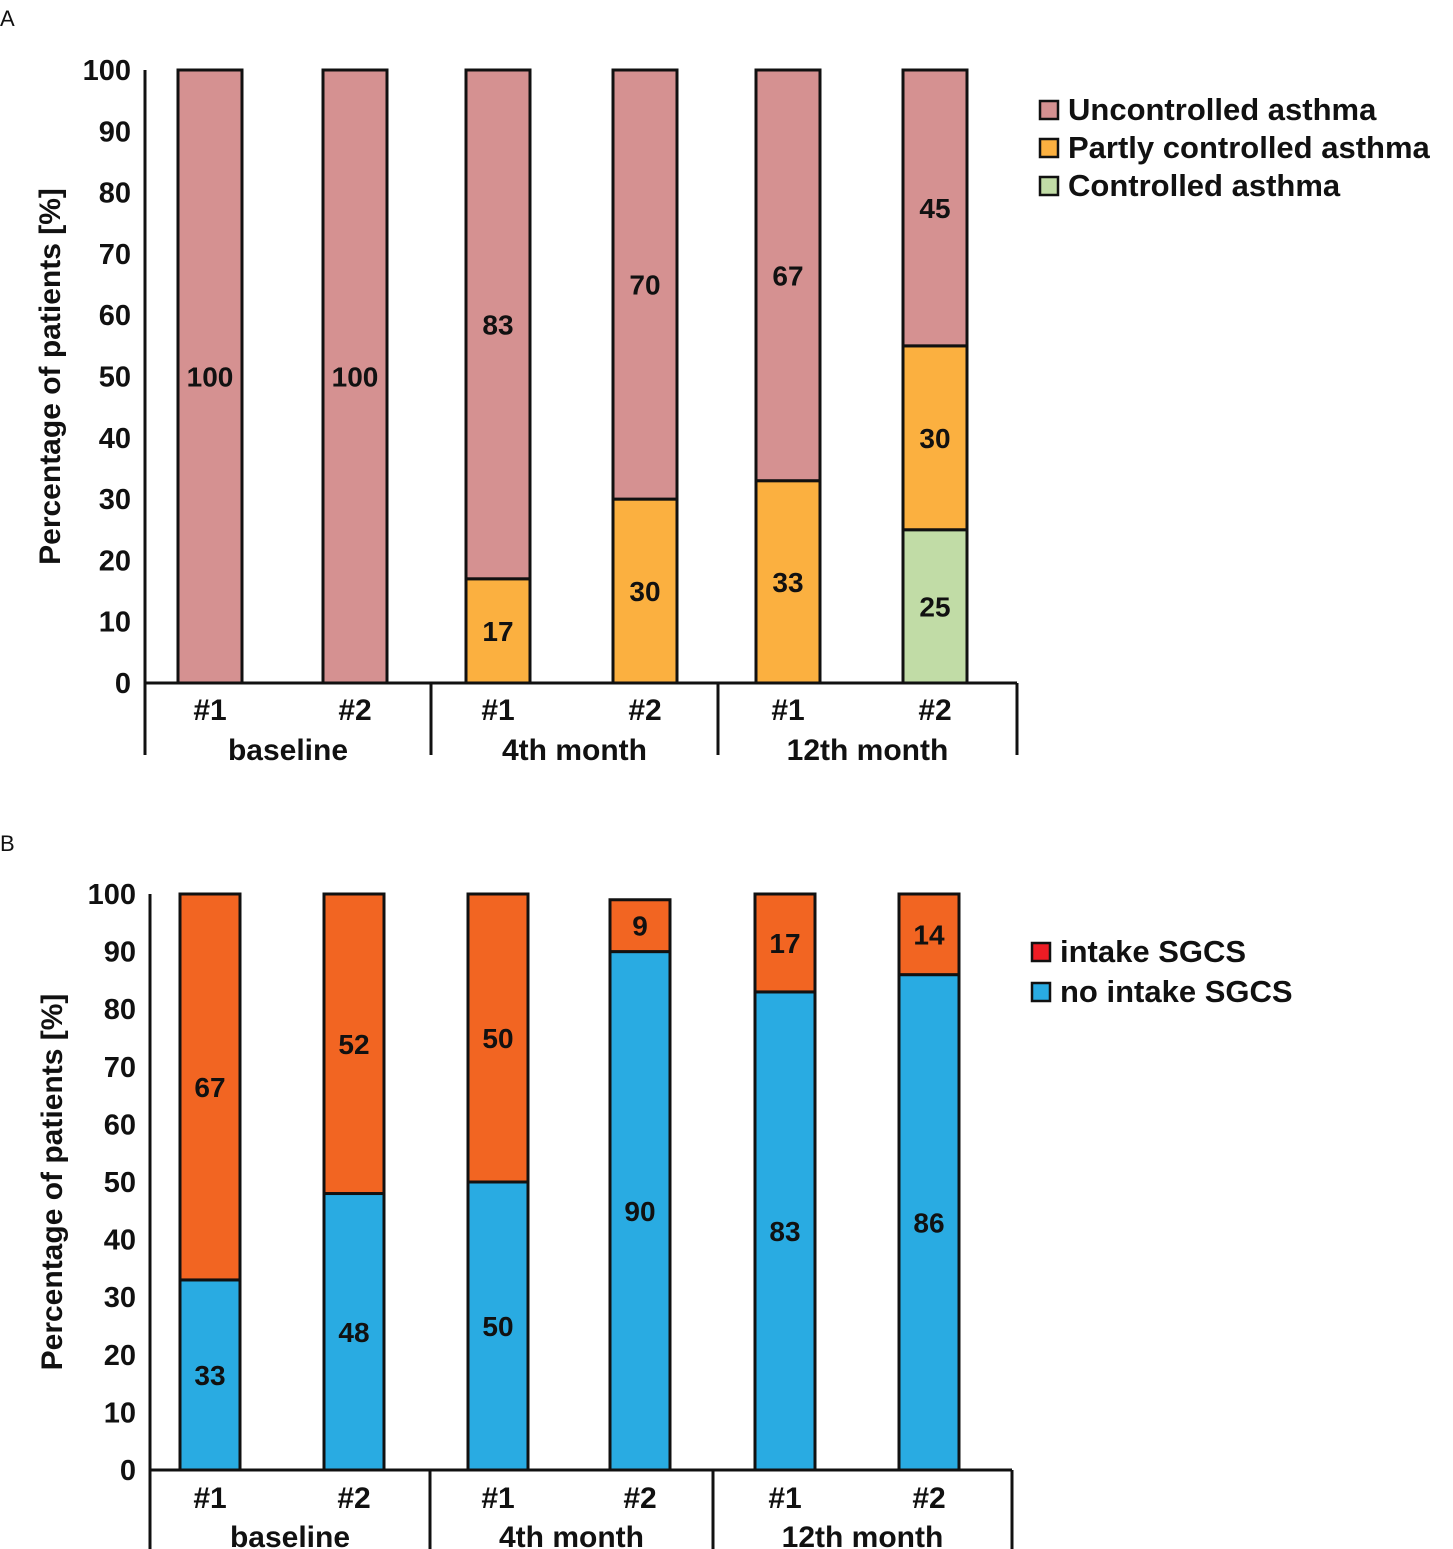  I want to click on panel-b-bar-value-label: 52, so click(353, 1044).